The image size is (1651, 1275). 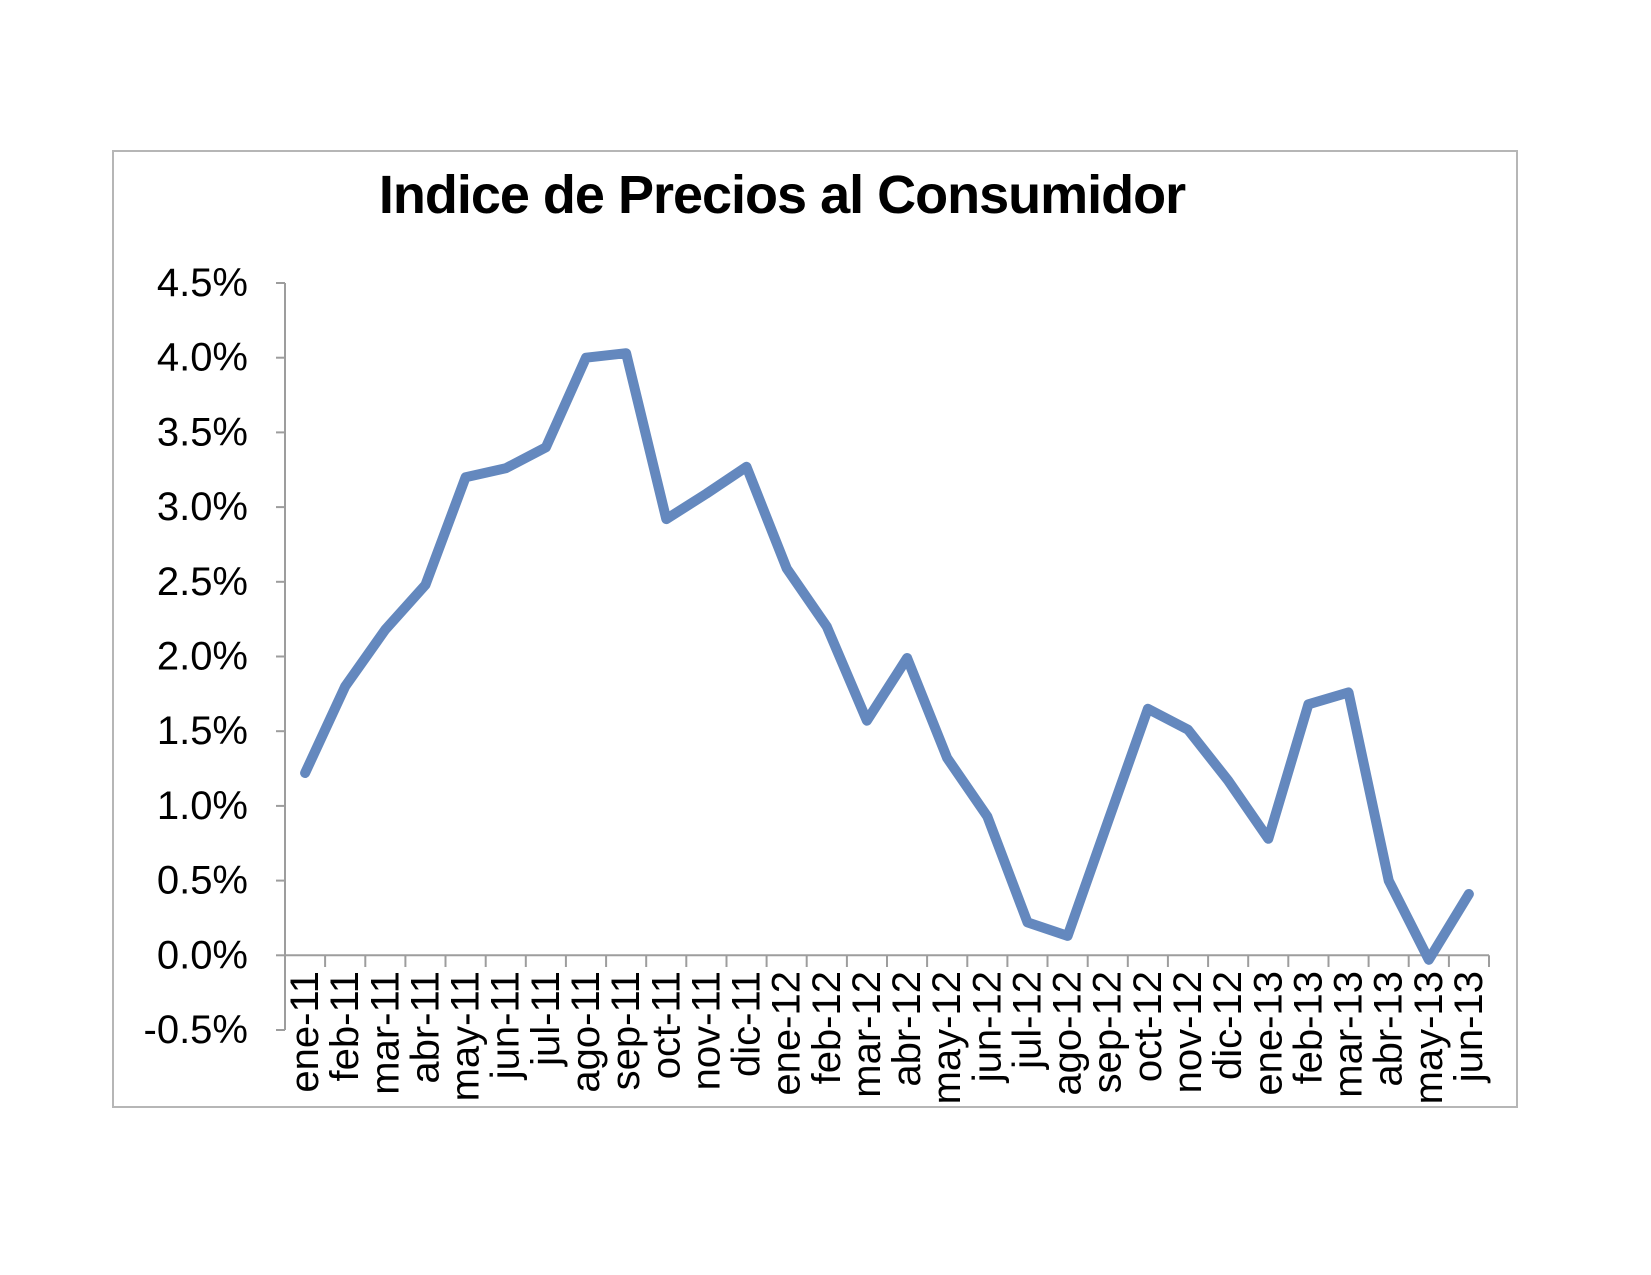 I want to click on x-axis-tick-label: may-13, so click(x=1429, y=1037).